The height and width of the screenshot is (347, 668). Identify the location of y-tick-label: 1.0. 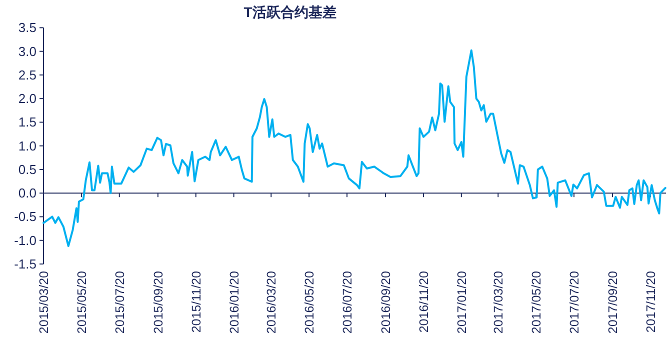
(27, 146).